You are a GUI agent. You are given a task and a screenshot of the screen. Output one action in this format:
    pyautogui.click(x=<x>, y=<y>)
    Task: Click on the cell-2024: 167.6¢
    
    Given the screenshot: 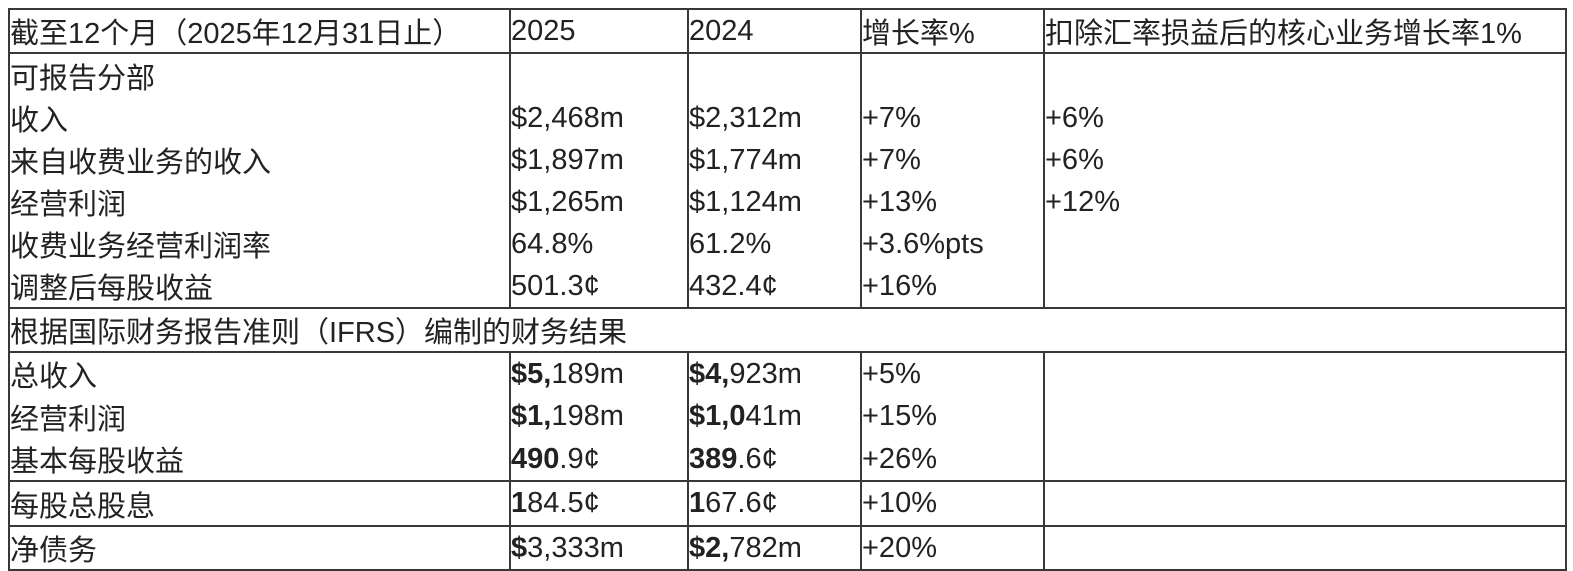 What is the action you would take?
    pyautogui.click(x=774, y=503)
    